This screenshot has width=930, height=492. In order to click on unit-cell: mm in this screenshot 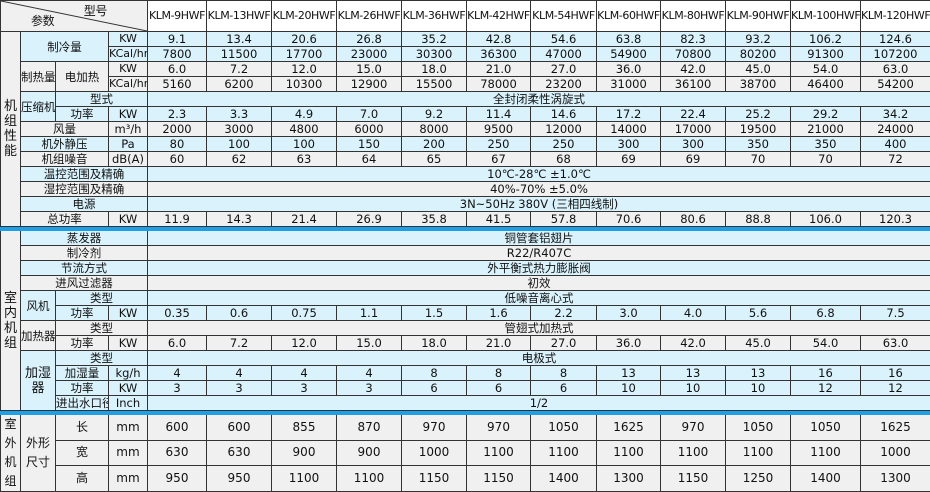, I will do `click(128, 453)`.